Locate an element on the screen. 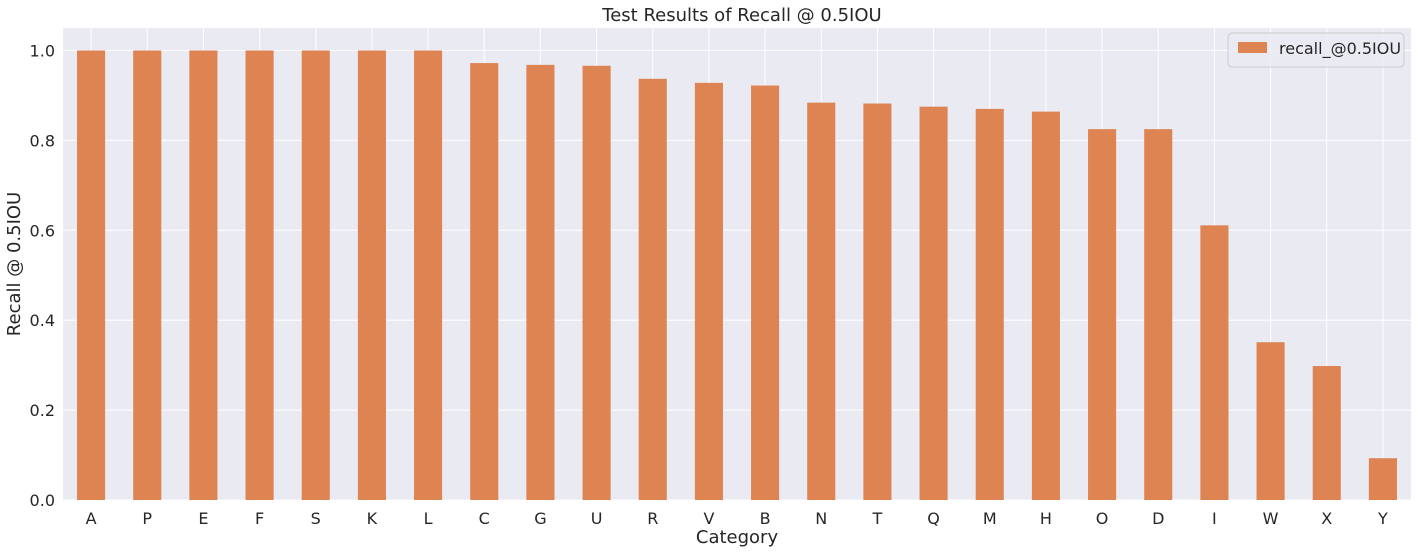 The height and width of the screenshot is (554, 1418). bar-T is located at coordinates (877, 302).